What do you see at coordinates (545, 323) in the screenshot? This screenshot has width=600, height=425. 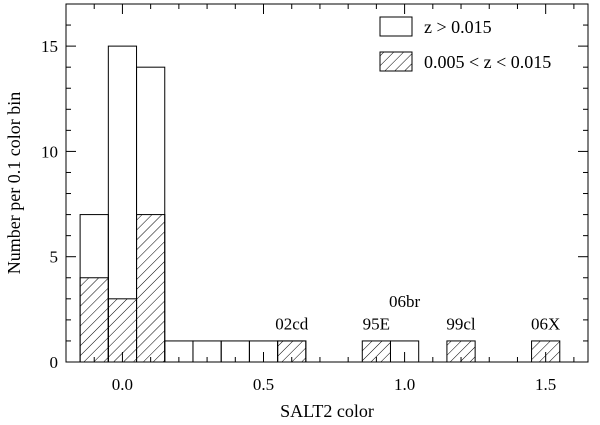 I see `annotation-06X: 06X` at bounding box center [545, 323].